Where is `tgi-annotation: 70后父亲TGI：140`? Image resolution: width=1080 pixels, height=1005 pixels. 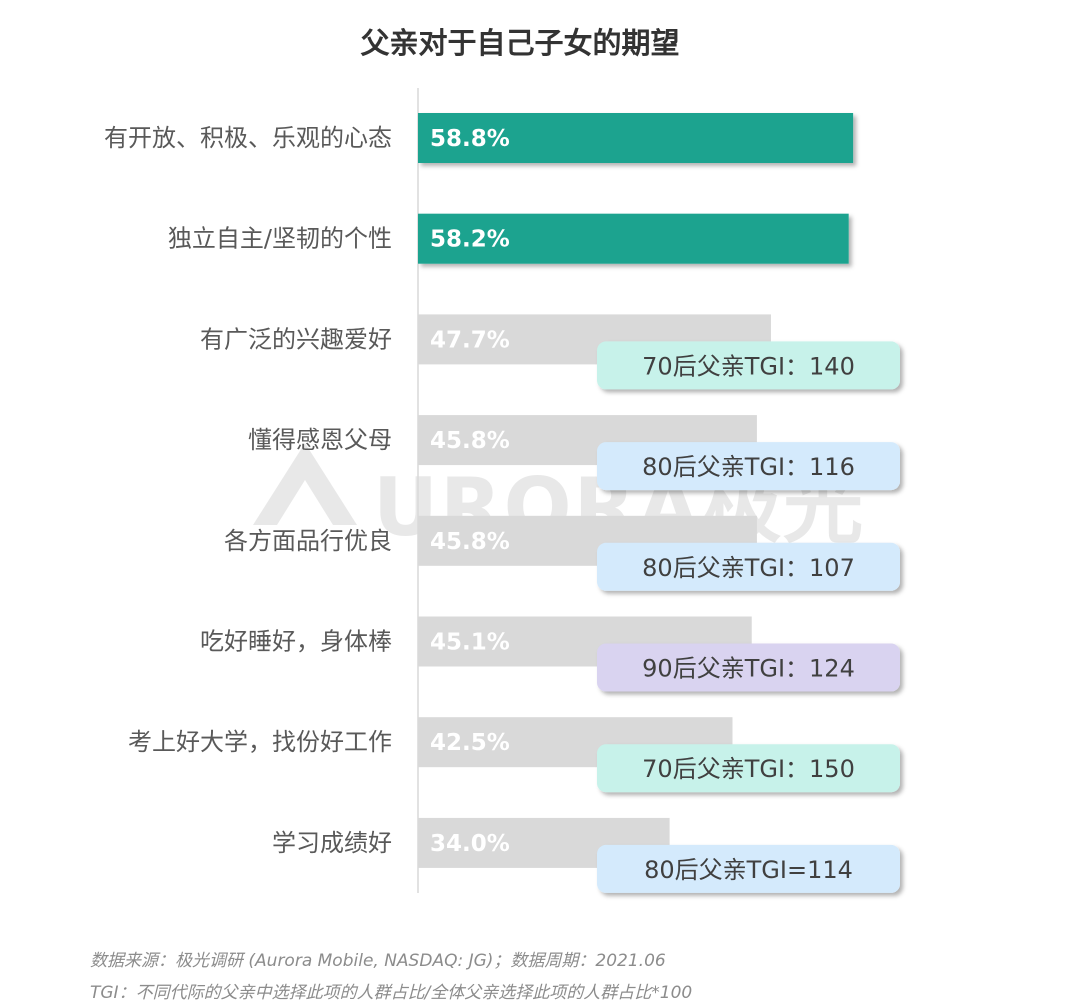
tgi-annotation: 70后父亲TGI：140 is located at coordinates (748, 365).